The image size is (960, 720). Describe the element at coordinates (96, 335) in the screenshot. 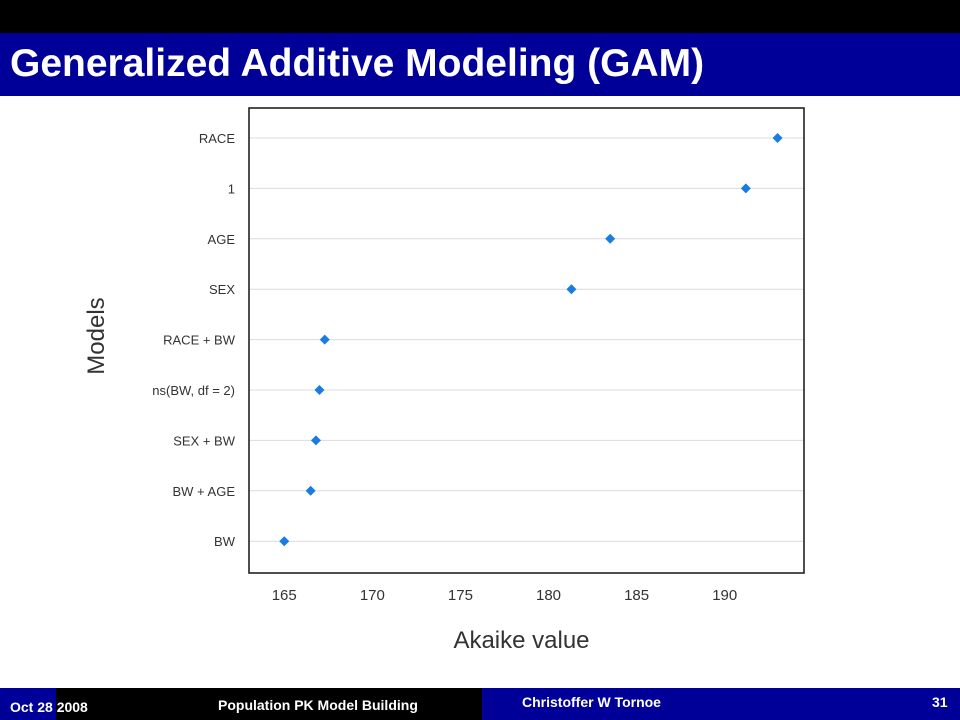

I see `y-axis-title: Models` at that location.